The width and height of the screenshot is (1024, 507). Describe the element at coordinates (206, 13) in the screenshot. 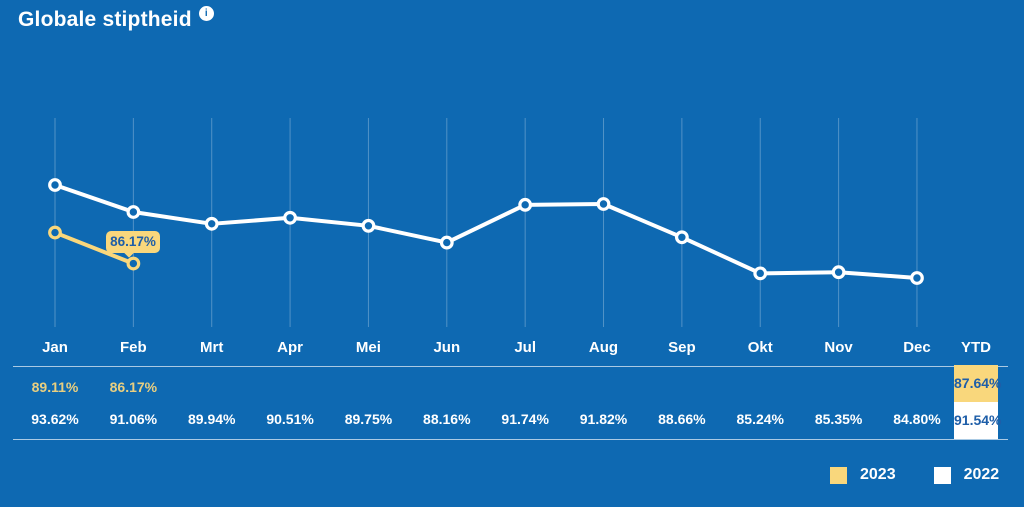

I see `info-icon: i` at that location.